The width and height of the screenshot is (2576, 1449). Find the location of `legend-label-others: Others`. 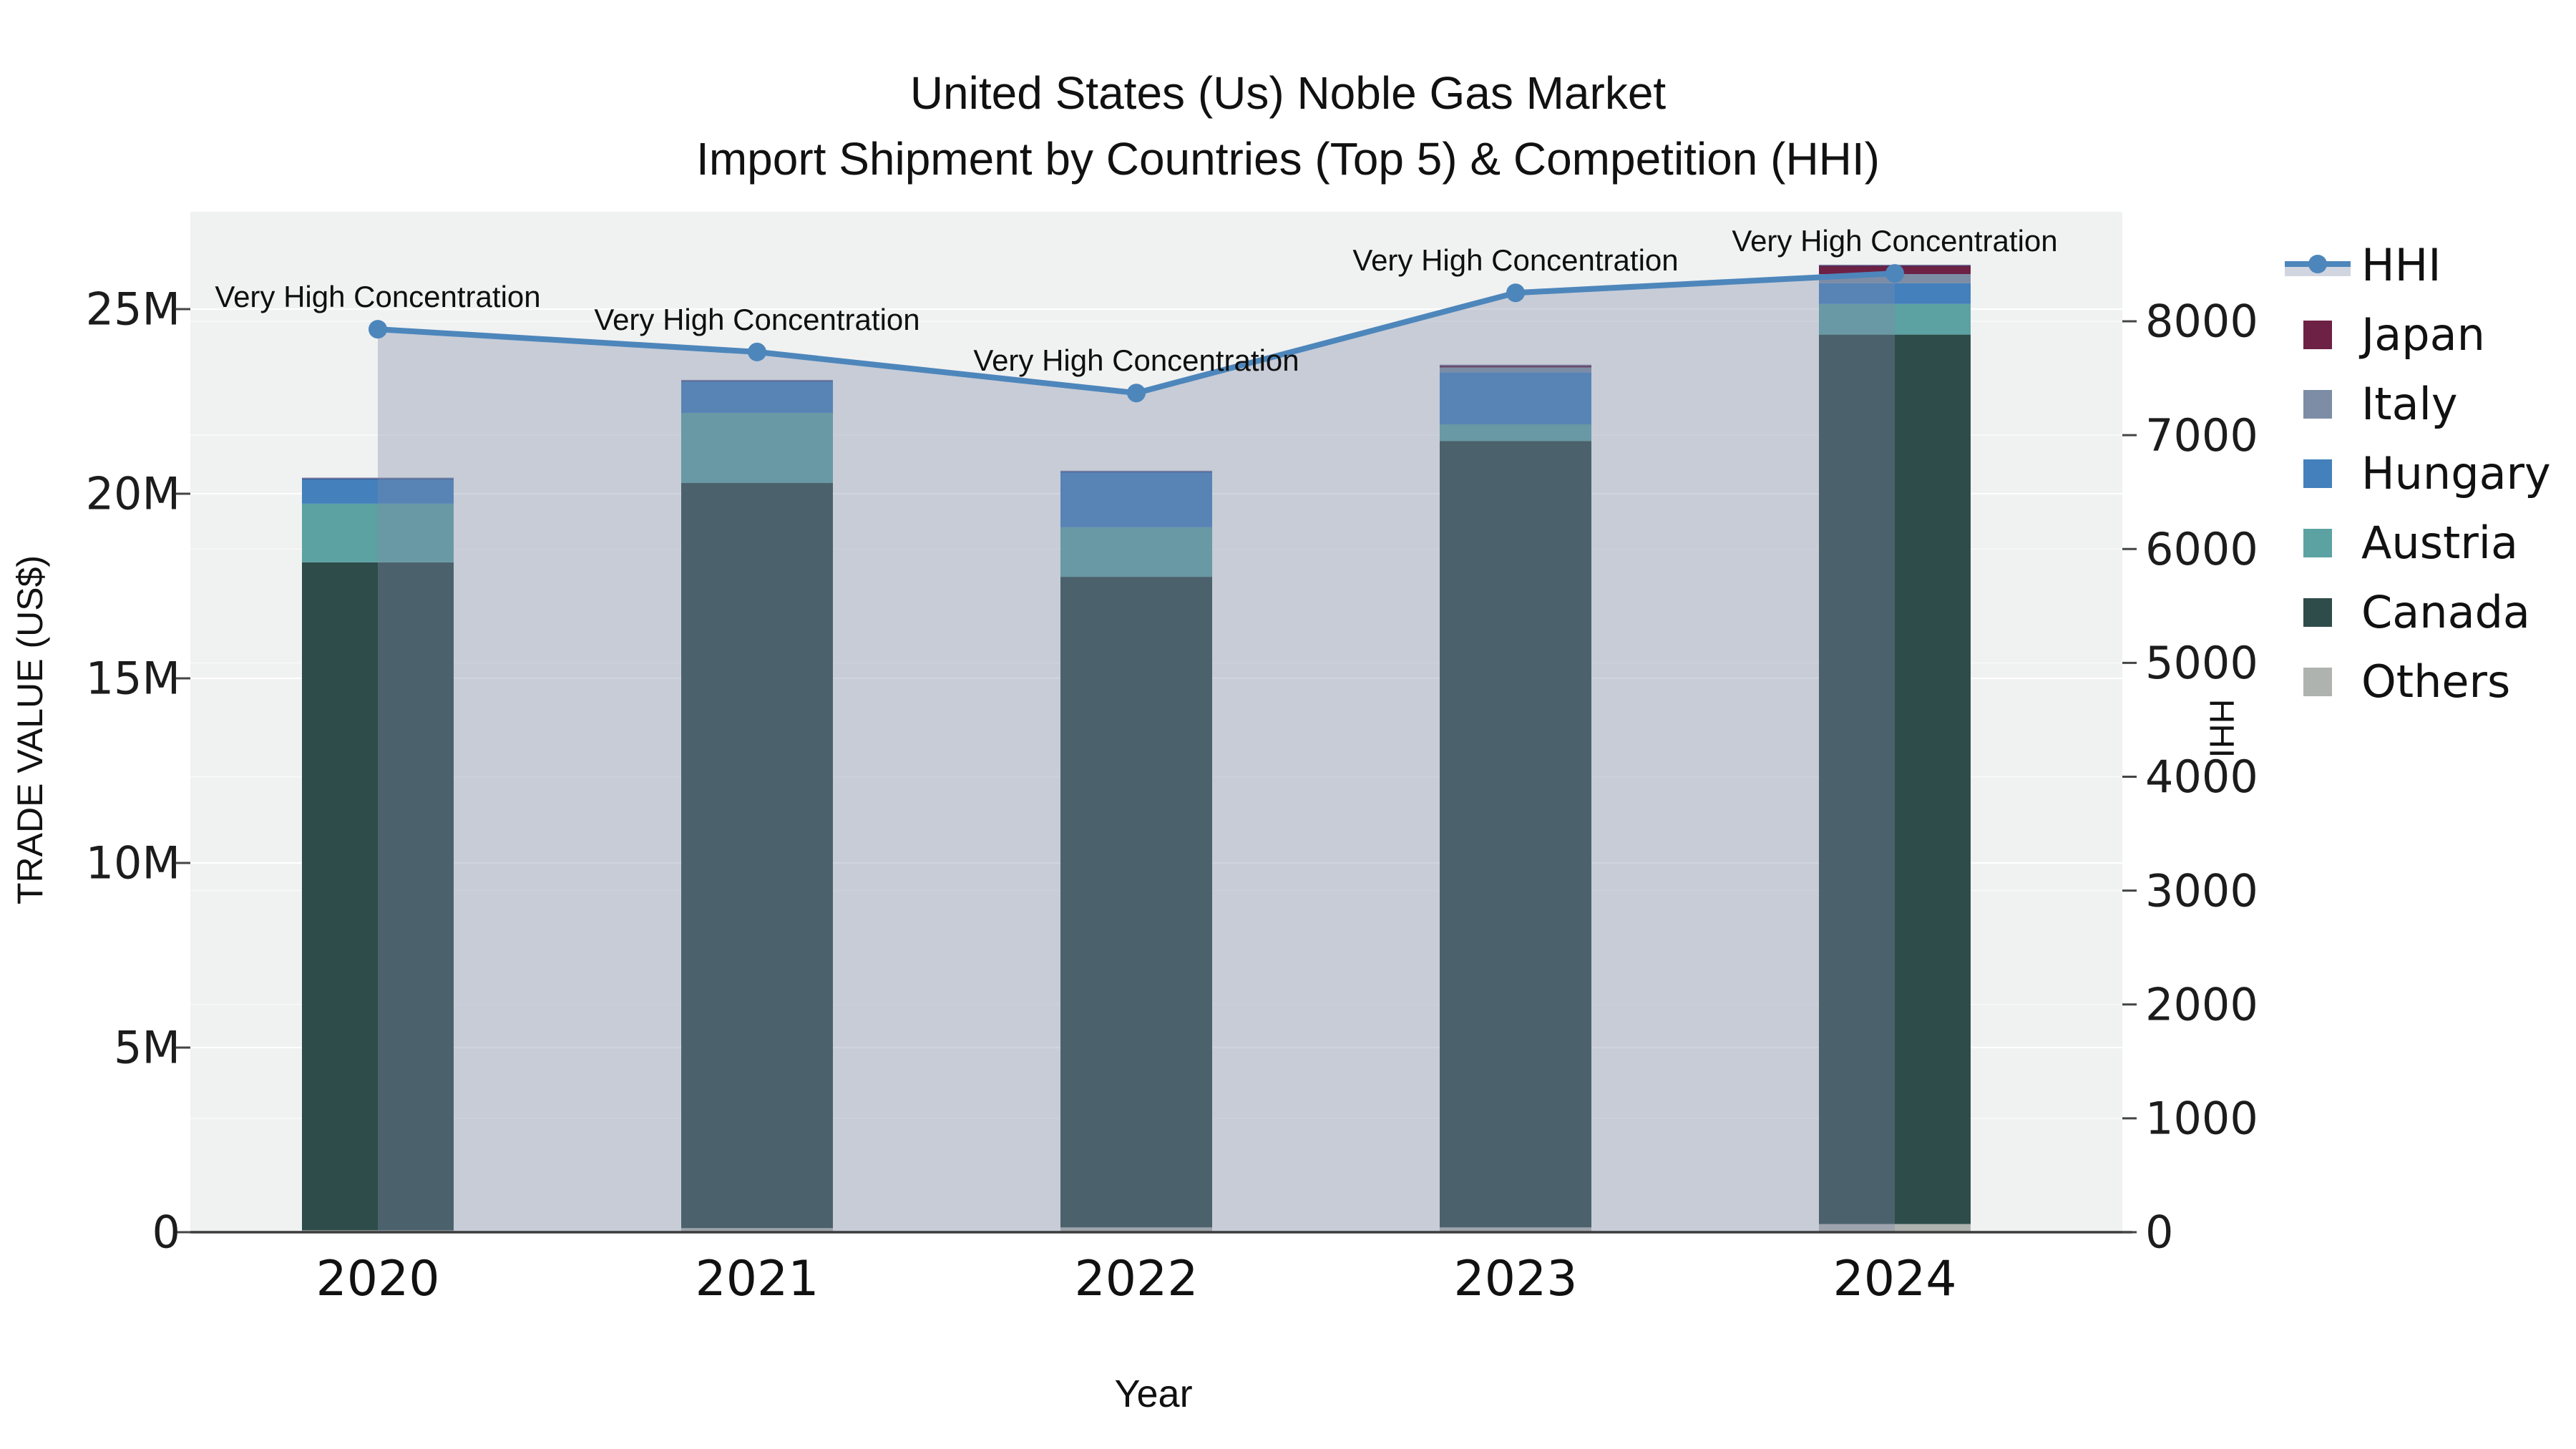

legend-label-others: Others is located at coordinates (2436, 681).